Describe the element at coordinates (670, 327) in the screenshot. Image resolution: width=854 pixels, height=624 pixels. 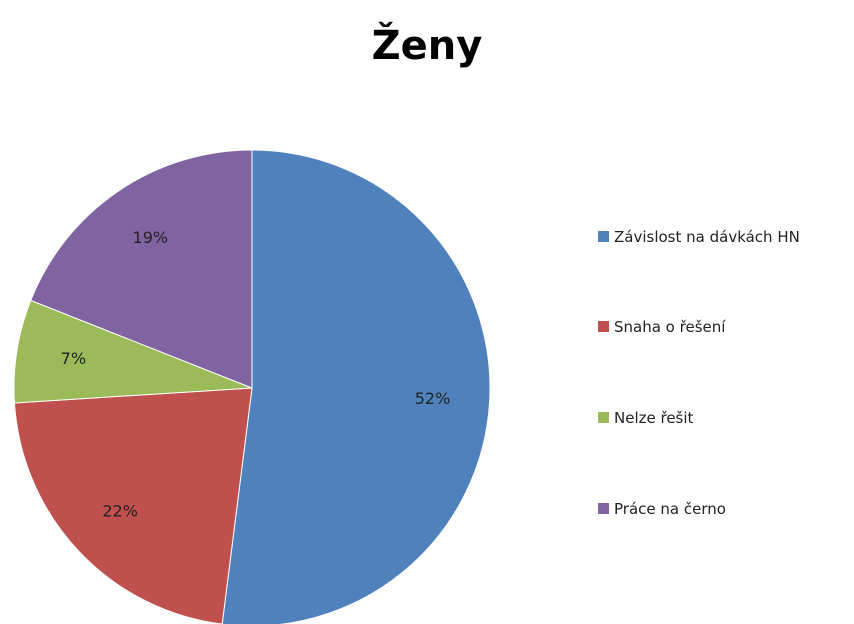
I see `legend-label: Snaha o řešení` at that location.